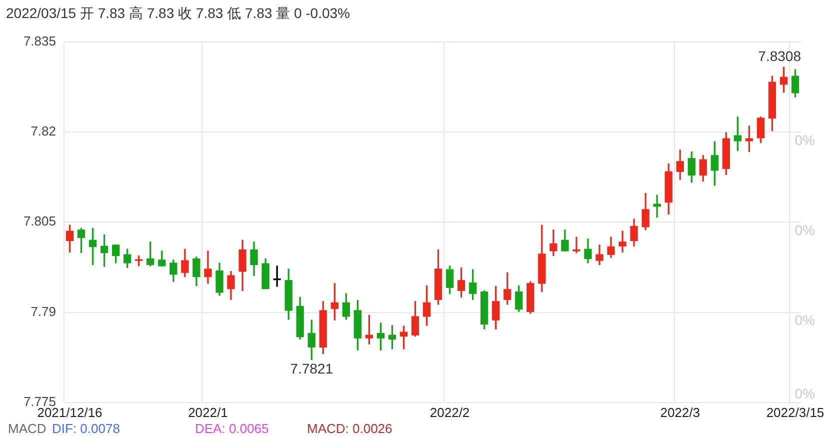  I want to click on text: MACD, so click(27, 428).